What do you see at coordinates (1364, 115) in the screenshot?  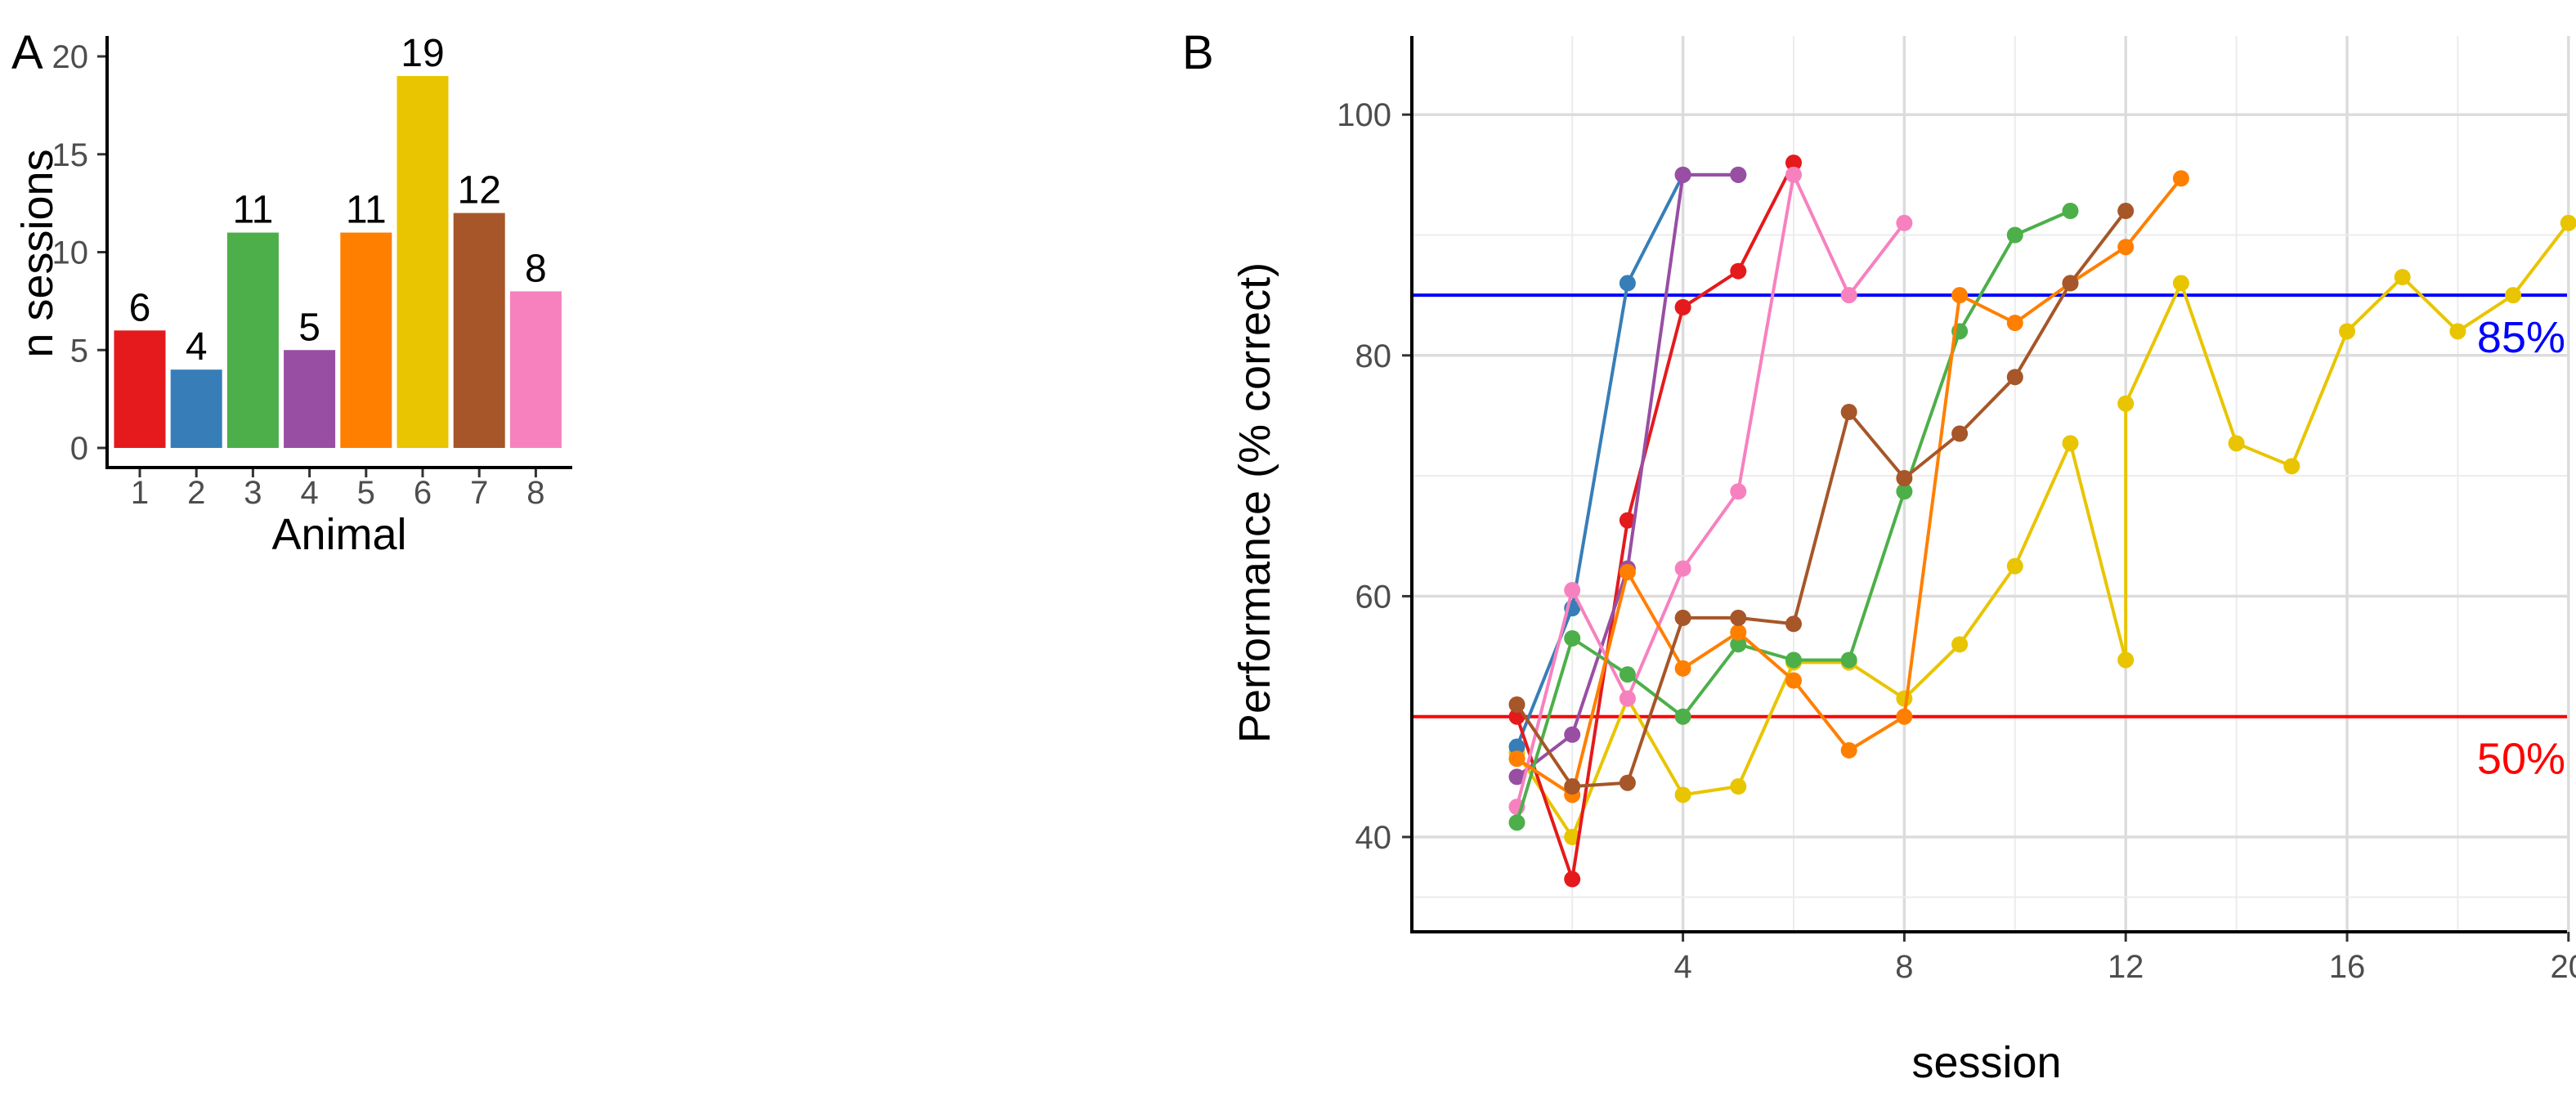 I see `y-tick-label: 100` at bounding box center [1364, 115].